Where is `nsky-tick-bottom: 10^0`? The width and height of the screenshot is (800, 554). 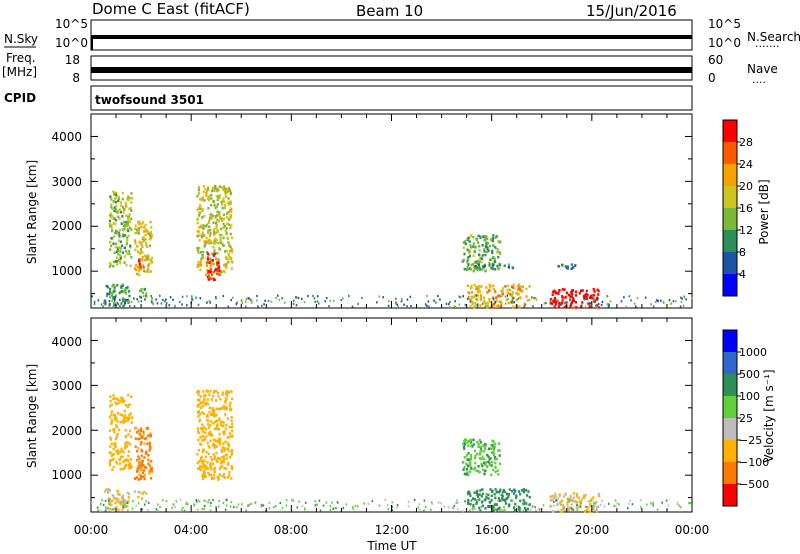 nsky-tick-bottom: 10^0 is located at coordinates (71, 43).